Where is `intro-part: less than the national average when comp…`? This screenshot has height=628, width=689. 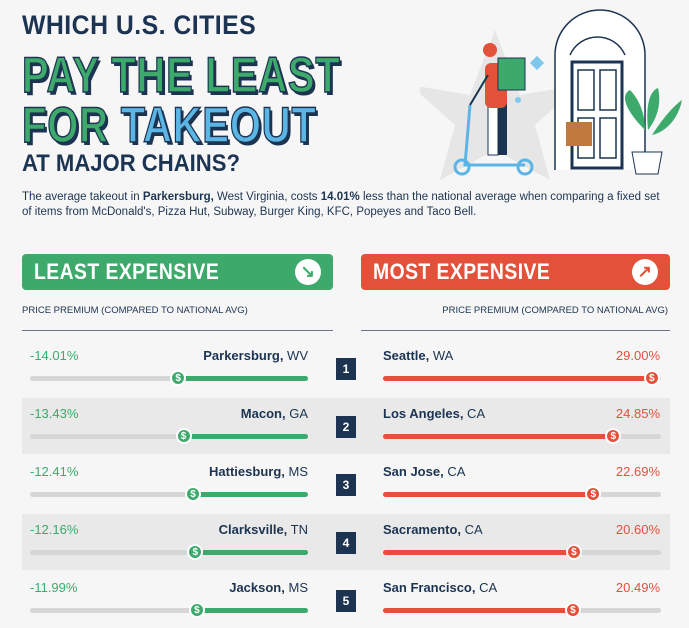
intro-part: less than the national average when comp… is located at coordinates (341, 204).